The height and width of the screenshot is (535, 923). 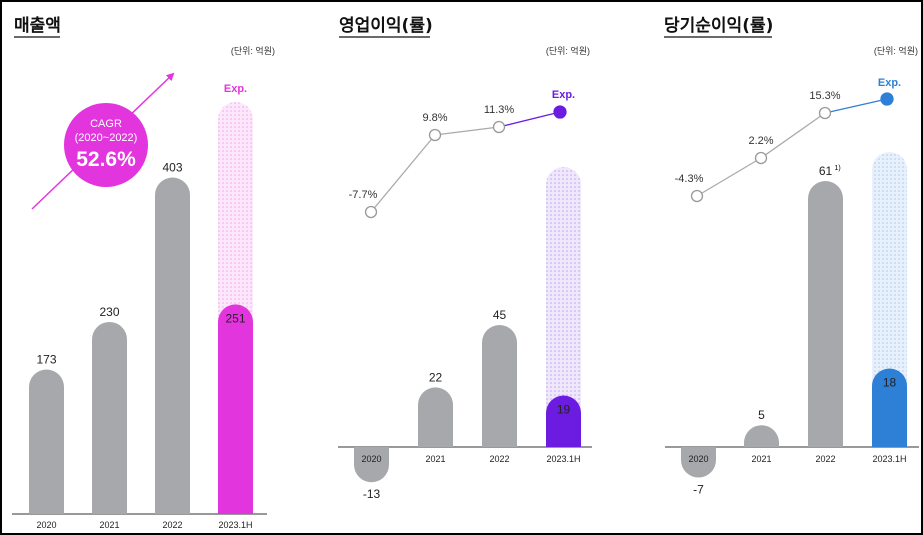 What do you see at coordinates (37, 26) in the screenshot?
I see `revenue-chart-title: 매출액` at bounding box center [37, 26].